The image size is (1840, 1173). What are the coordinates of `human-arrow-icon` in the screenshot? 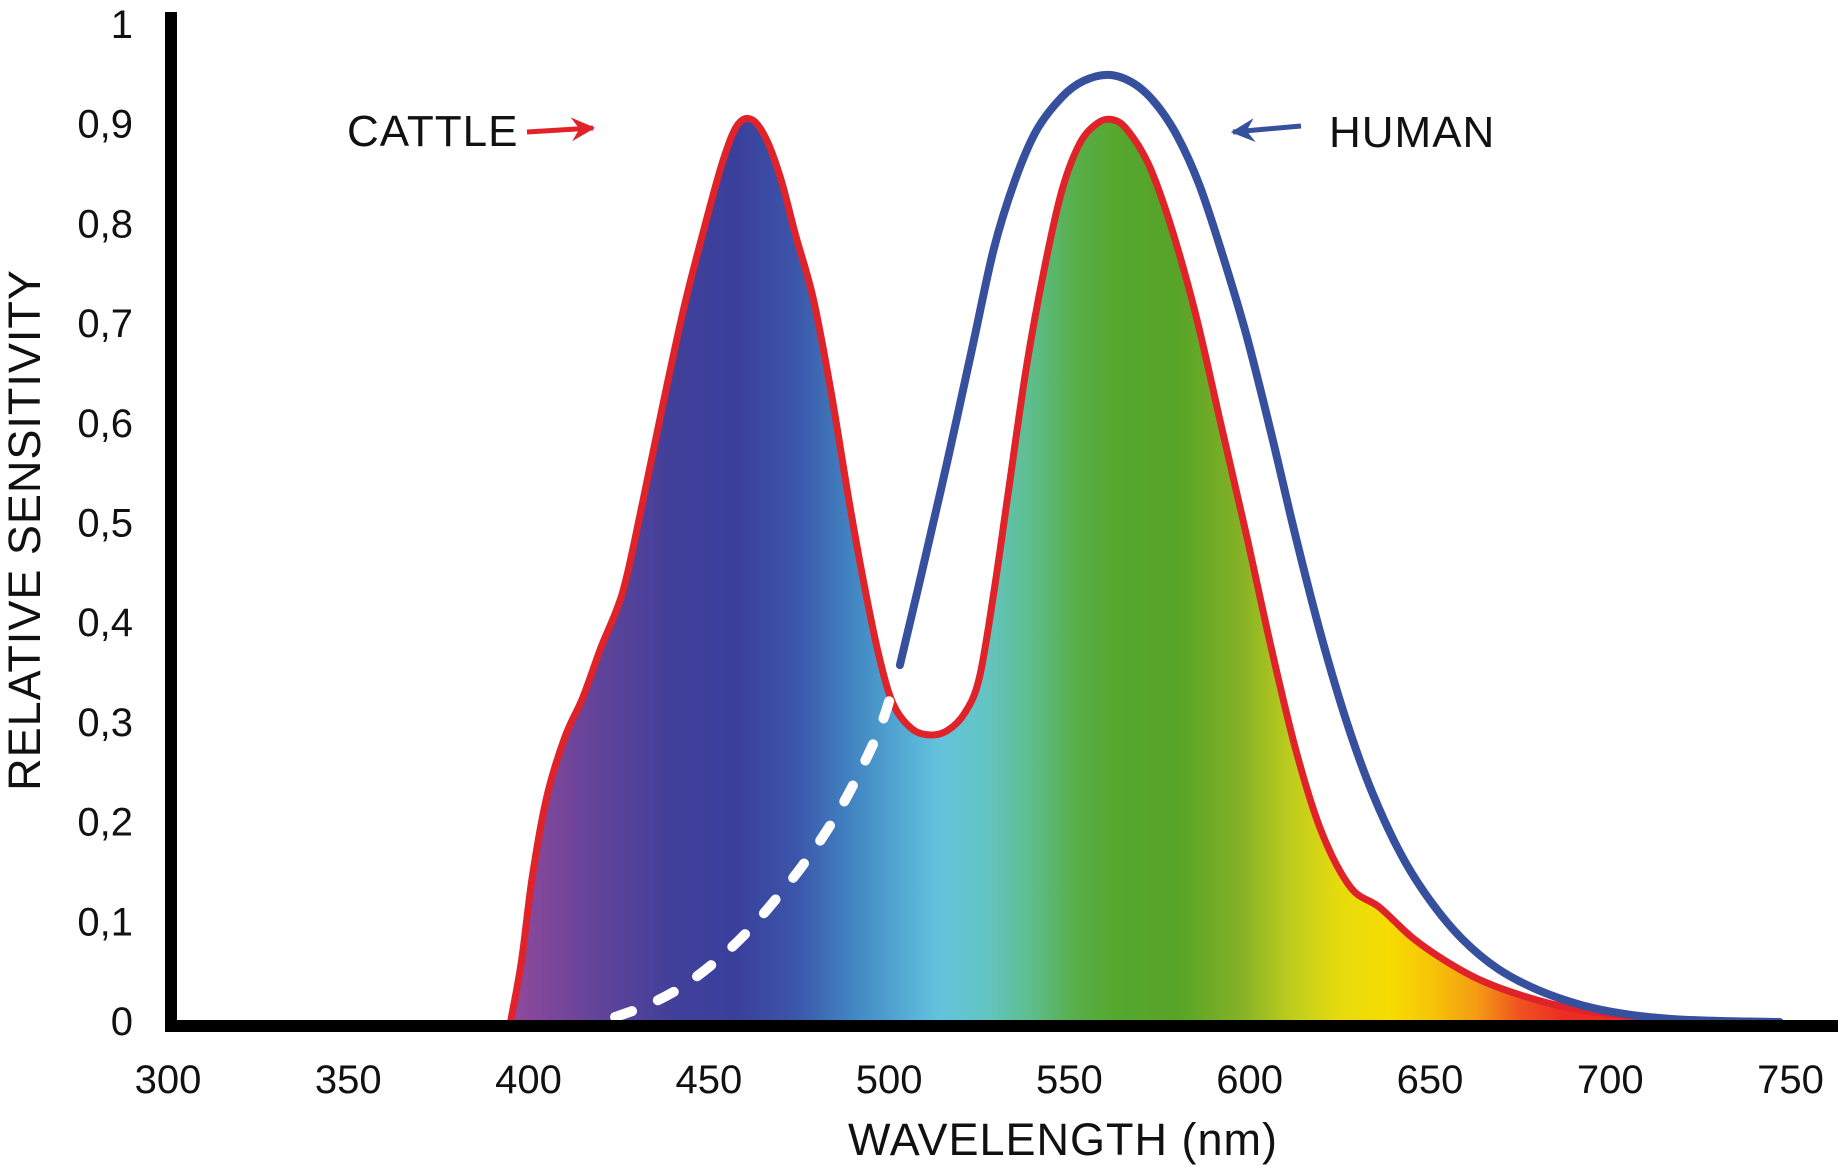 It's located at (1266, 130).